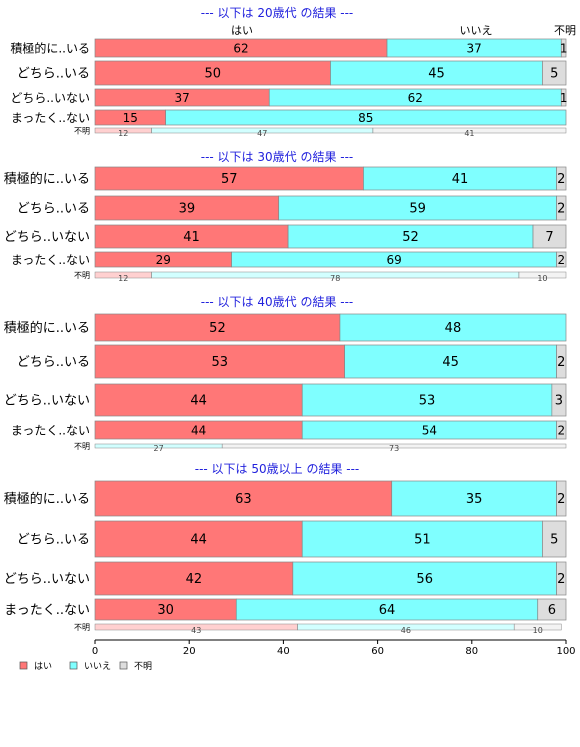 The width and height of the screenshot is (580, 747). Describe the element at coordinates (163, 260) in the screenshot. I see `data-label: 29` at that location.